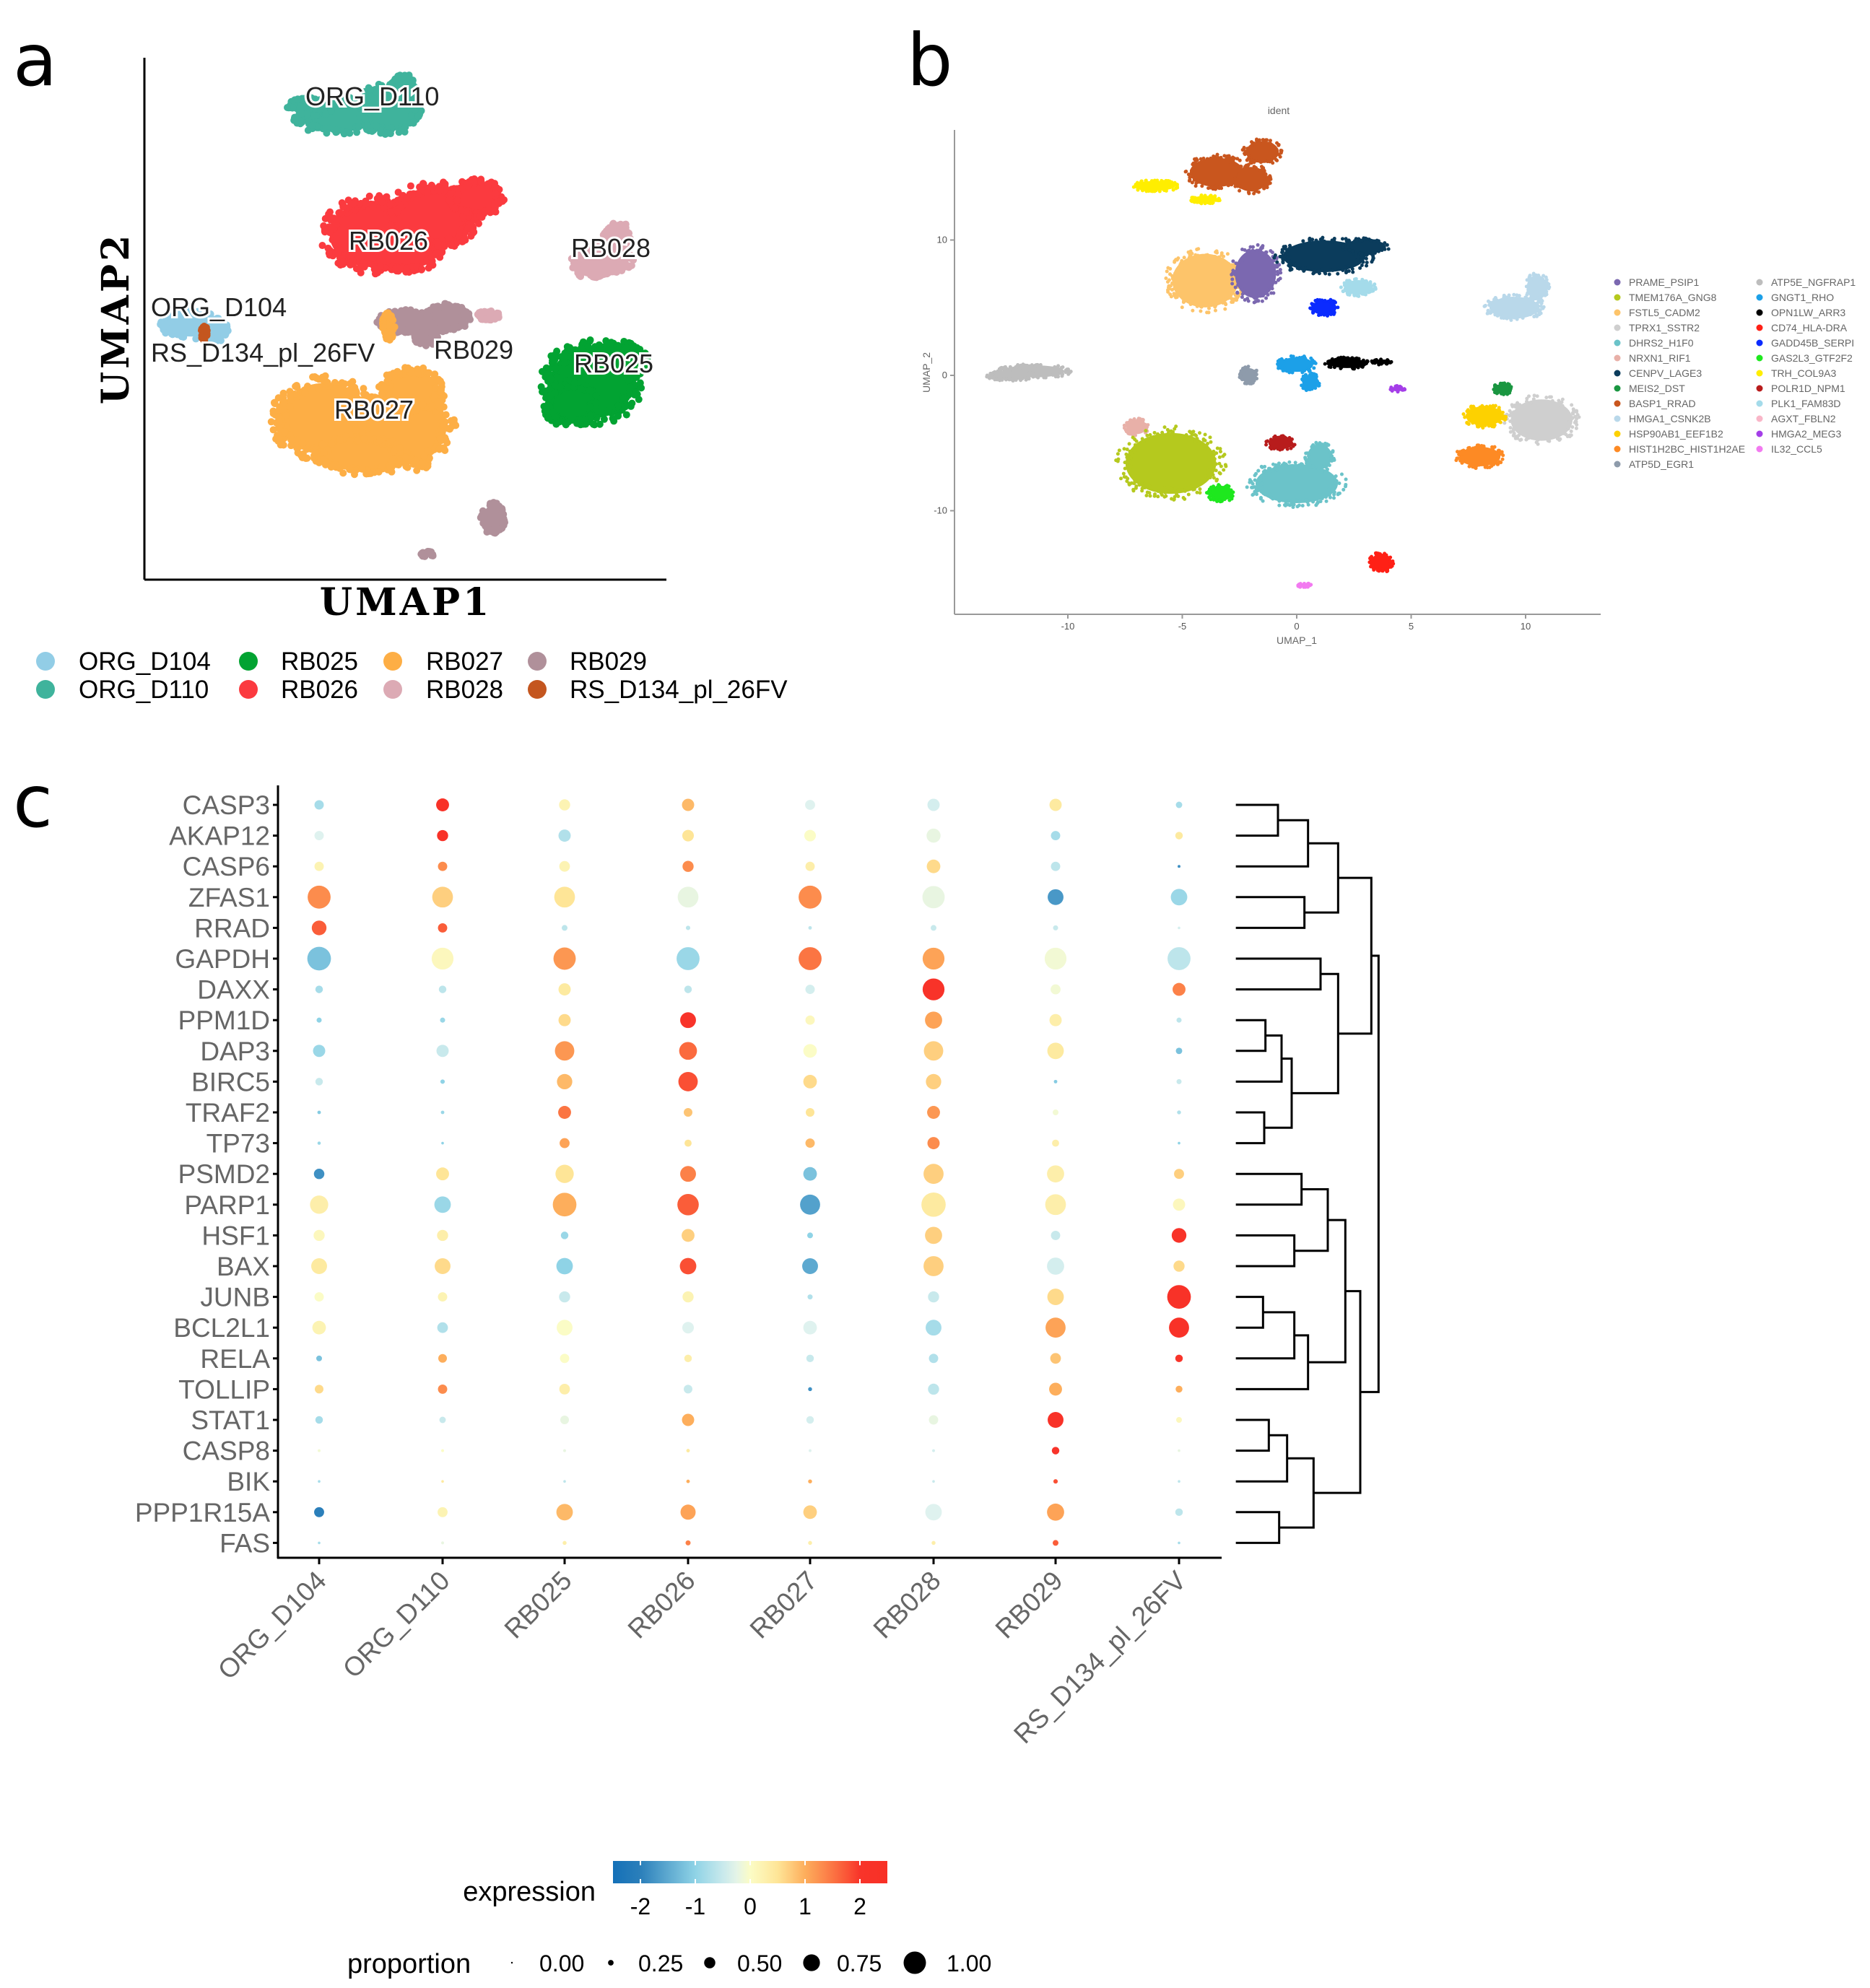 The image size is (1870, 1988). I want to click on legend-item: RB026, so click(298, 690).